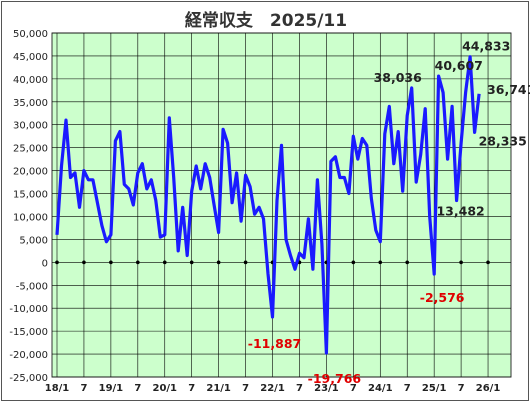  I want to click on y-tick-label: 20,000, so click(30, 172).